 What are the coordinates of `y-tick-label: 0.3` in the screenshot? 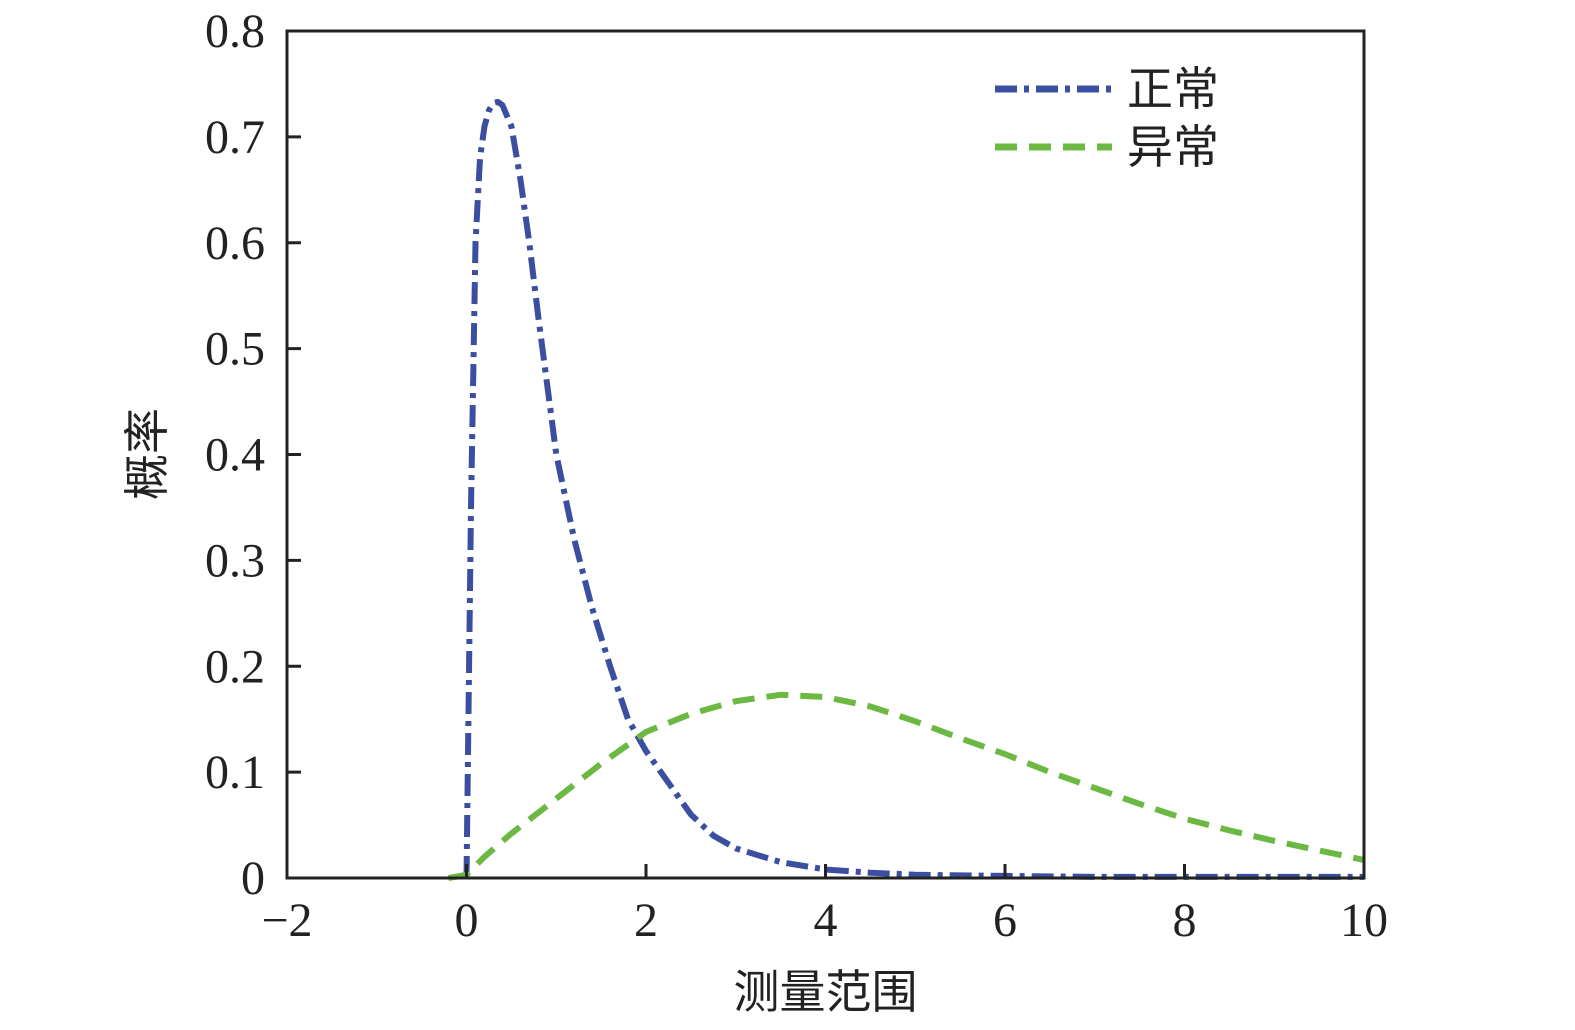 It's located at (235, 560).